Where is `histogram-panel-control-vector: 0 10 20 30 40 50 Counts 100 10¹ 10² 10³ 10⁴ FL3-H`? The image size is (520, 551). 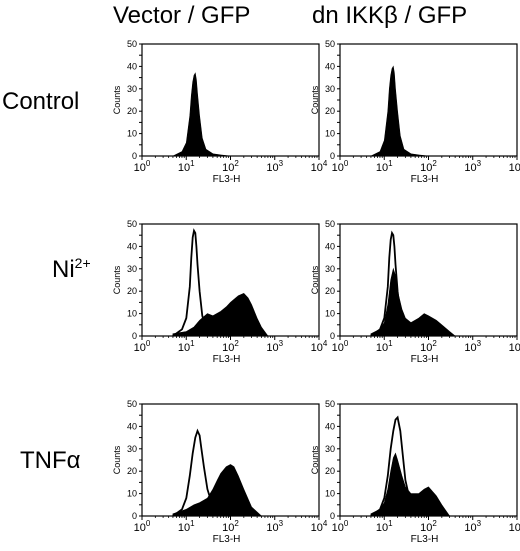 histogram-panel-control-vector: 0 10 20 30 40 50 Counts 100 10¹ 10² 10³ 10⁴ FL3-H is located at coordinates (220, 112).